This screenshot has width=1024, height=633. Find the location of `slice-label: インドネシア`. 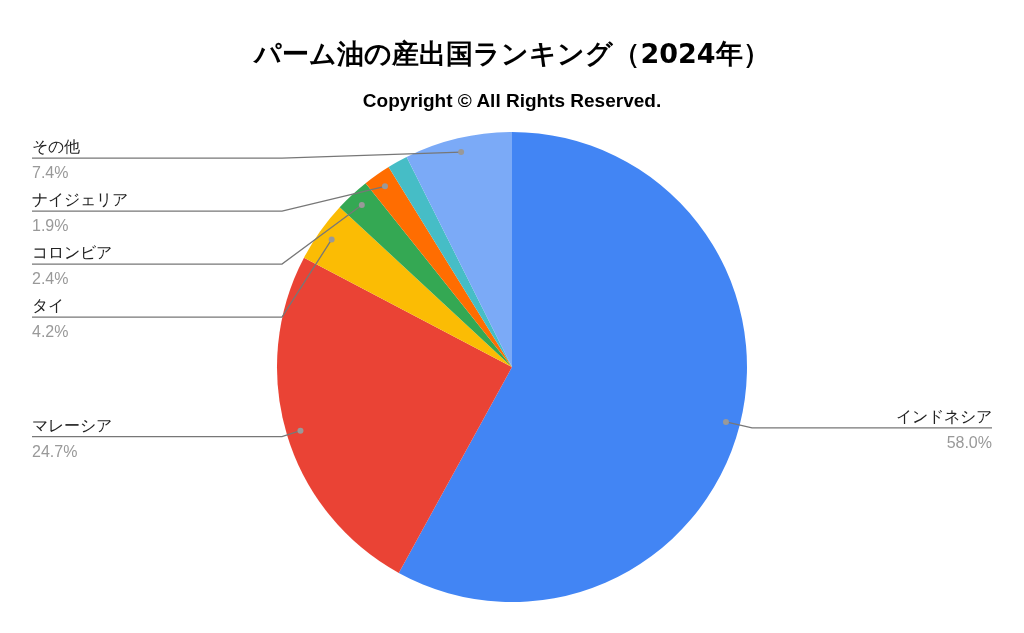

slice-label: インドネシア is located at coordinates (944, 416).